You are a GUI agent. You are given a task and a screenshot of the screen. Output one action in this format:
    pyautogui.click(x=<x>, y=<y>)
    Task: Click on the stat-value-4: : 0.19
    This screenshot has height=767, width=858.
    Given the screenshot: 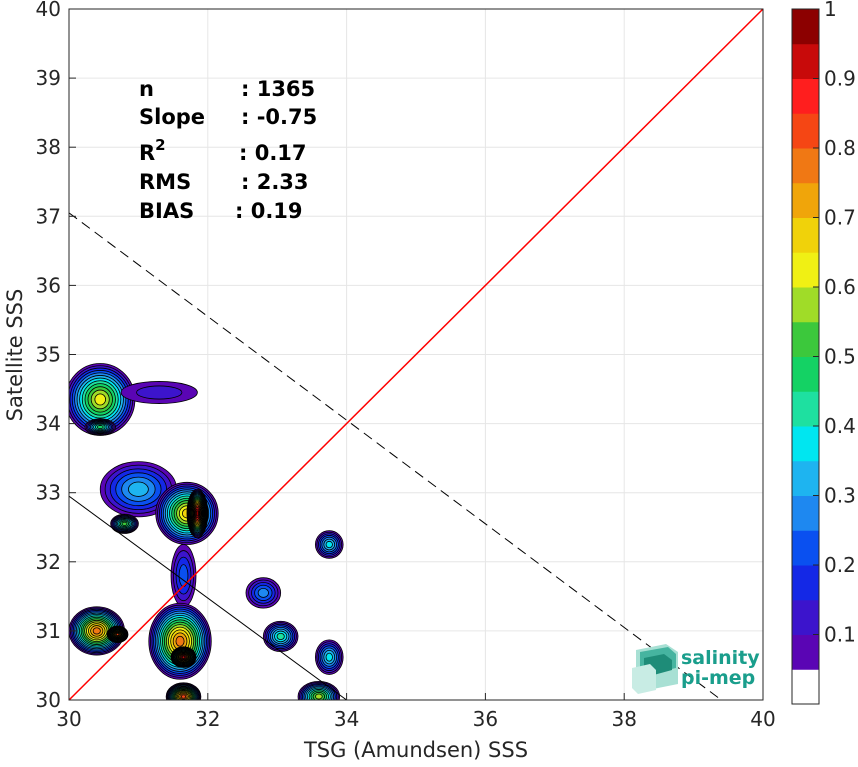 What is the action you would take?
    pyautogui.click(x=269, y=211)
    